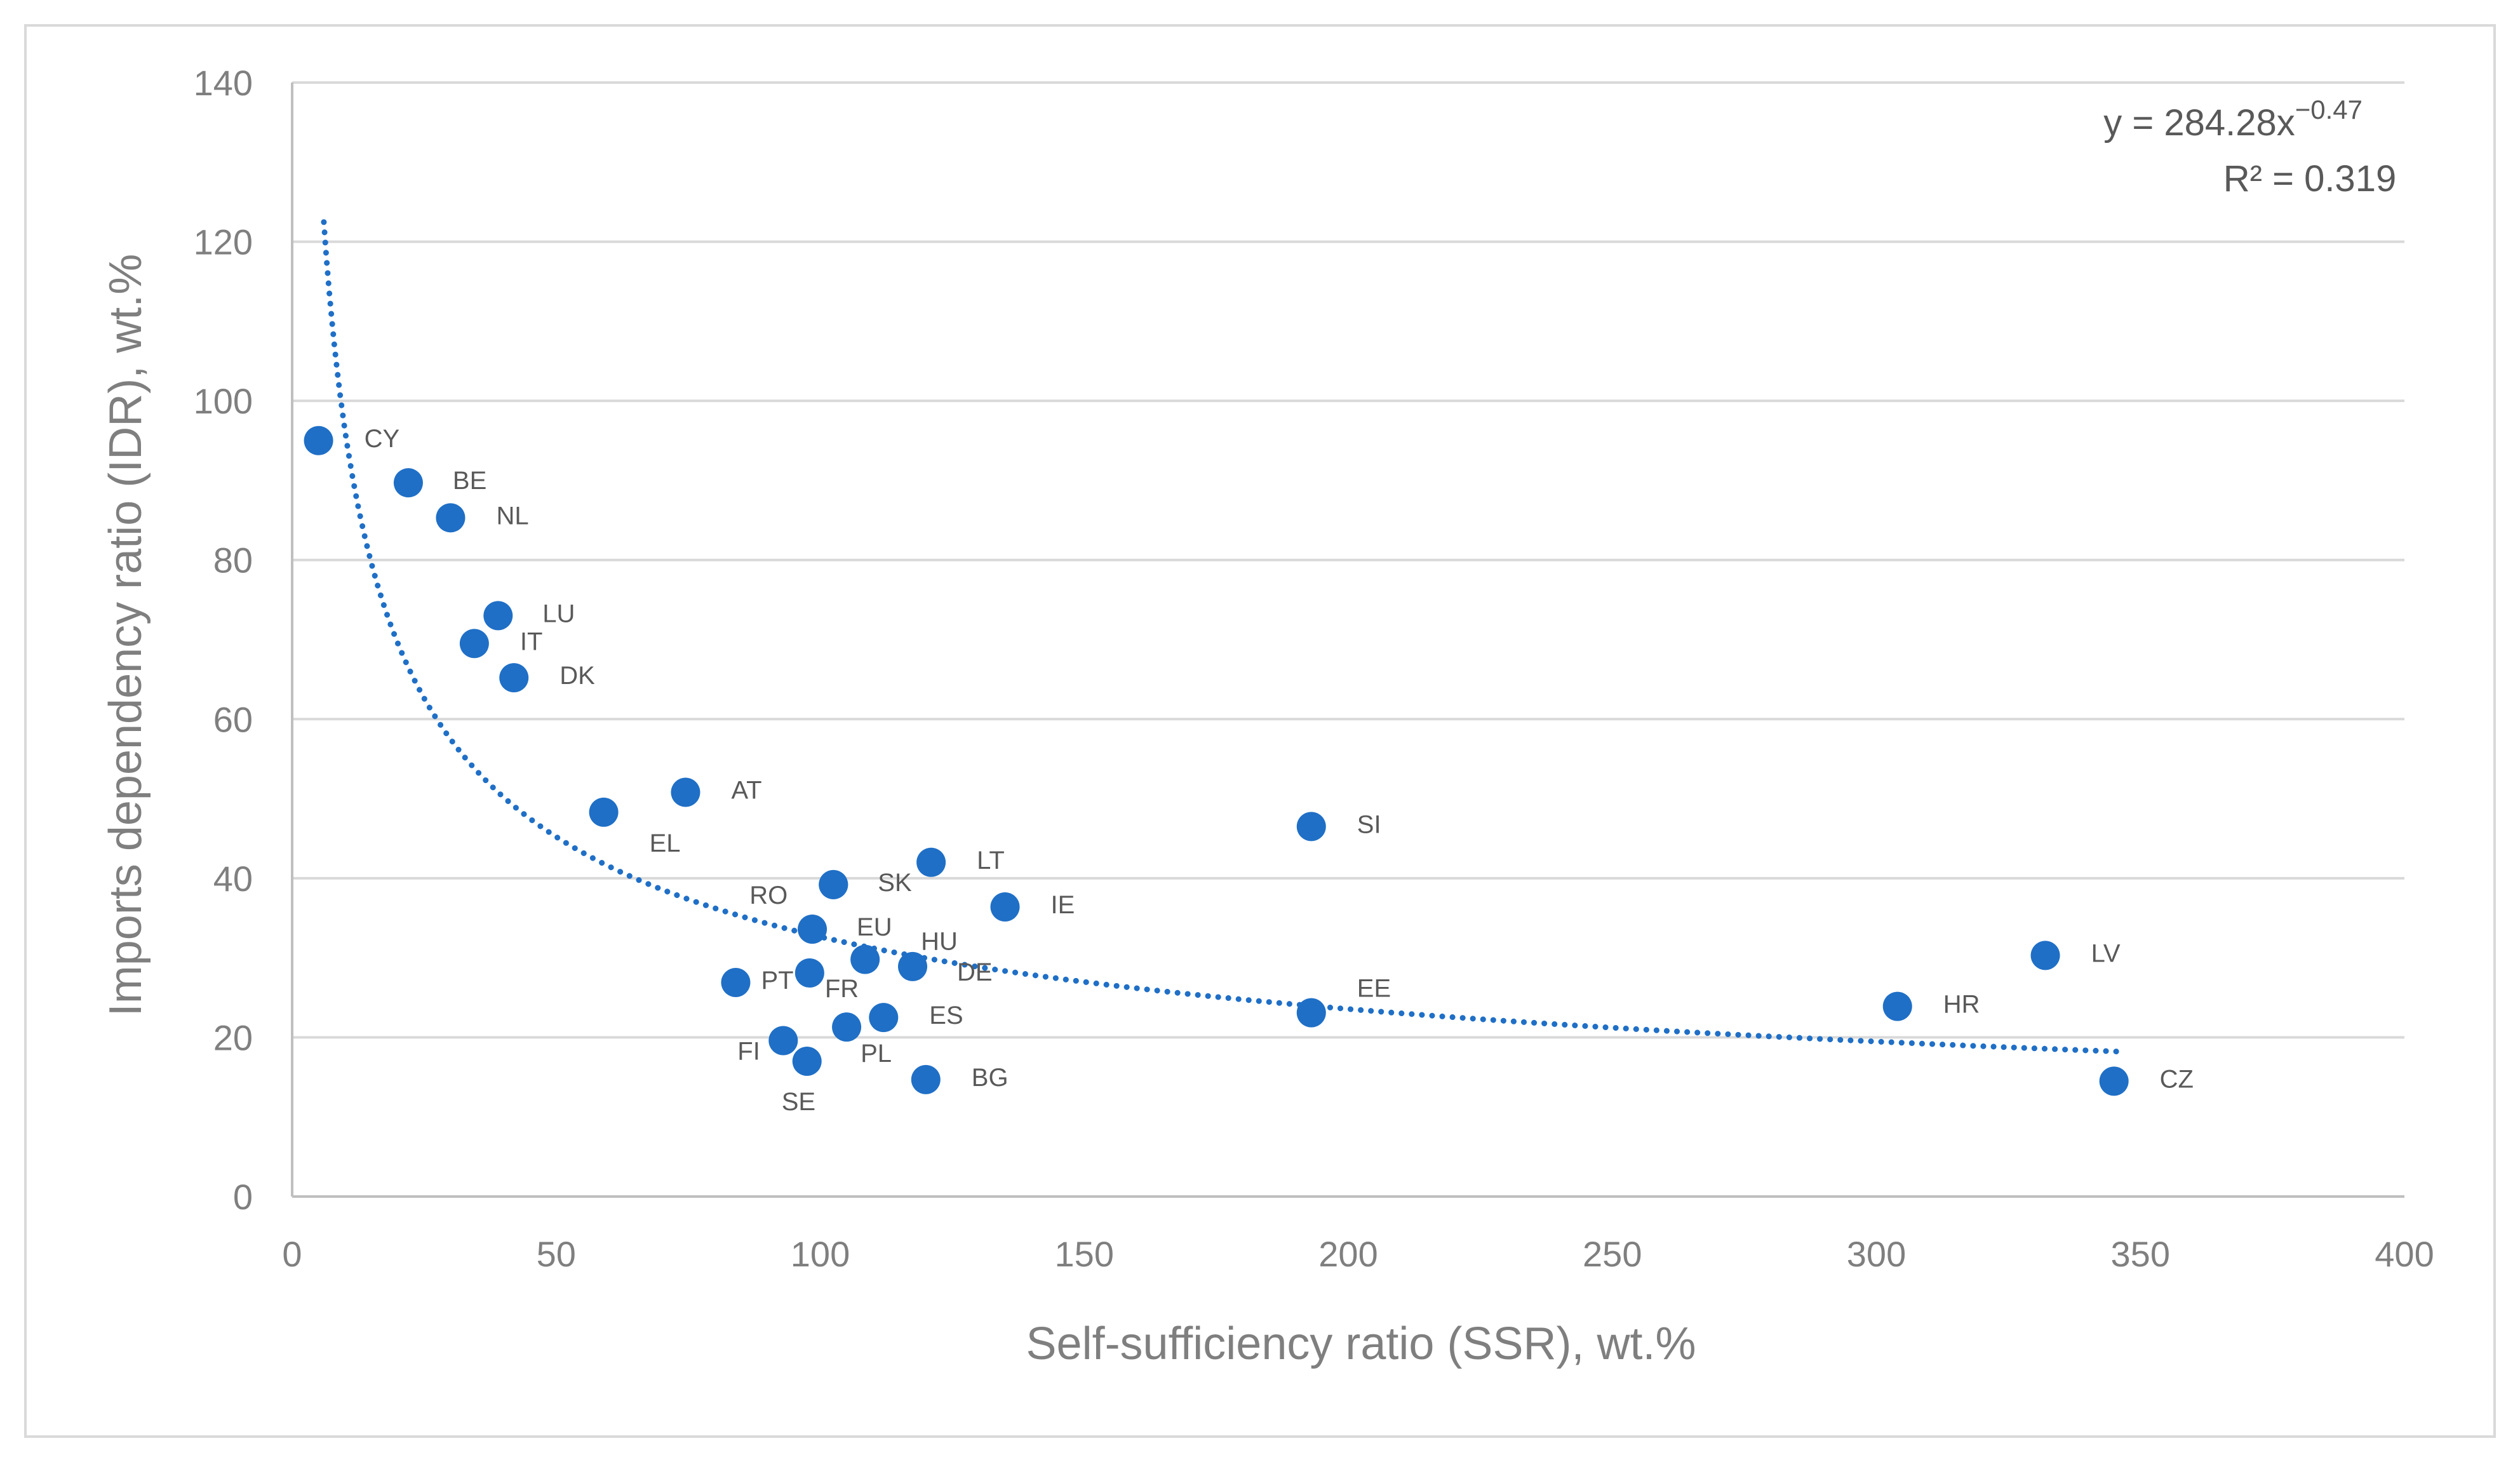 The height and width of the screenshot is (1462, 2520). I want to click on y-tick-label: 60, so click(233, 719).